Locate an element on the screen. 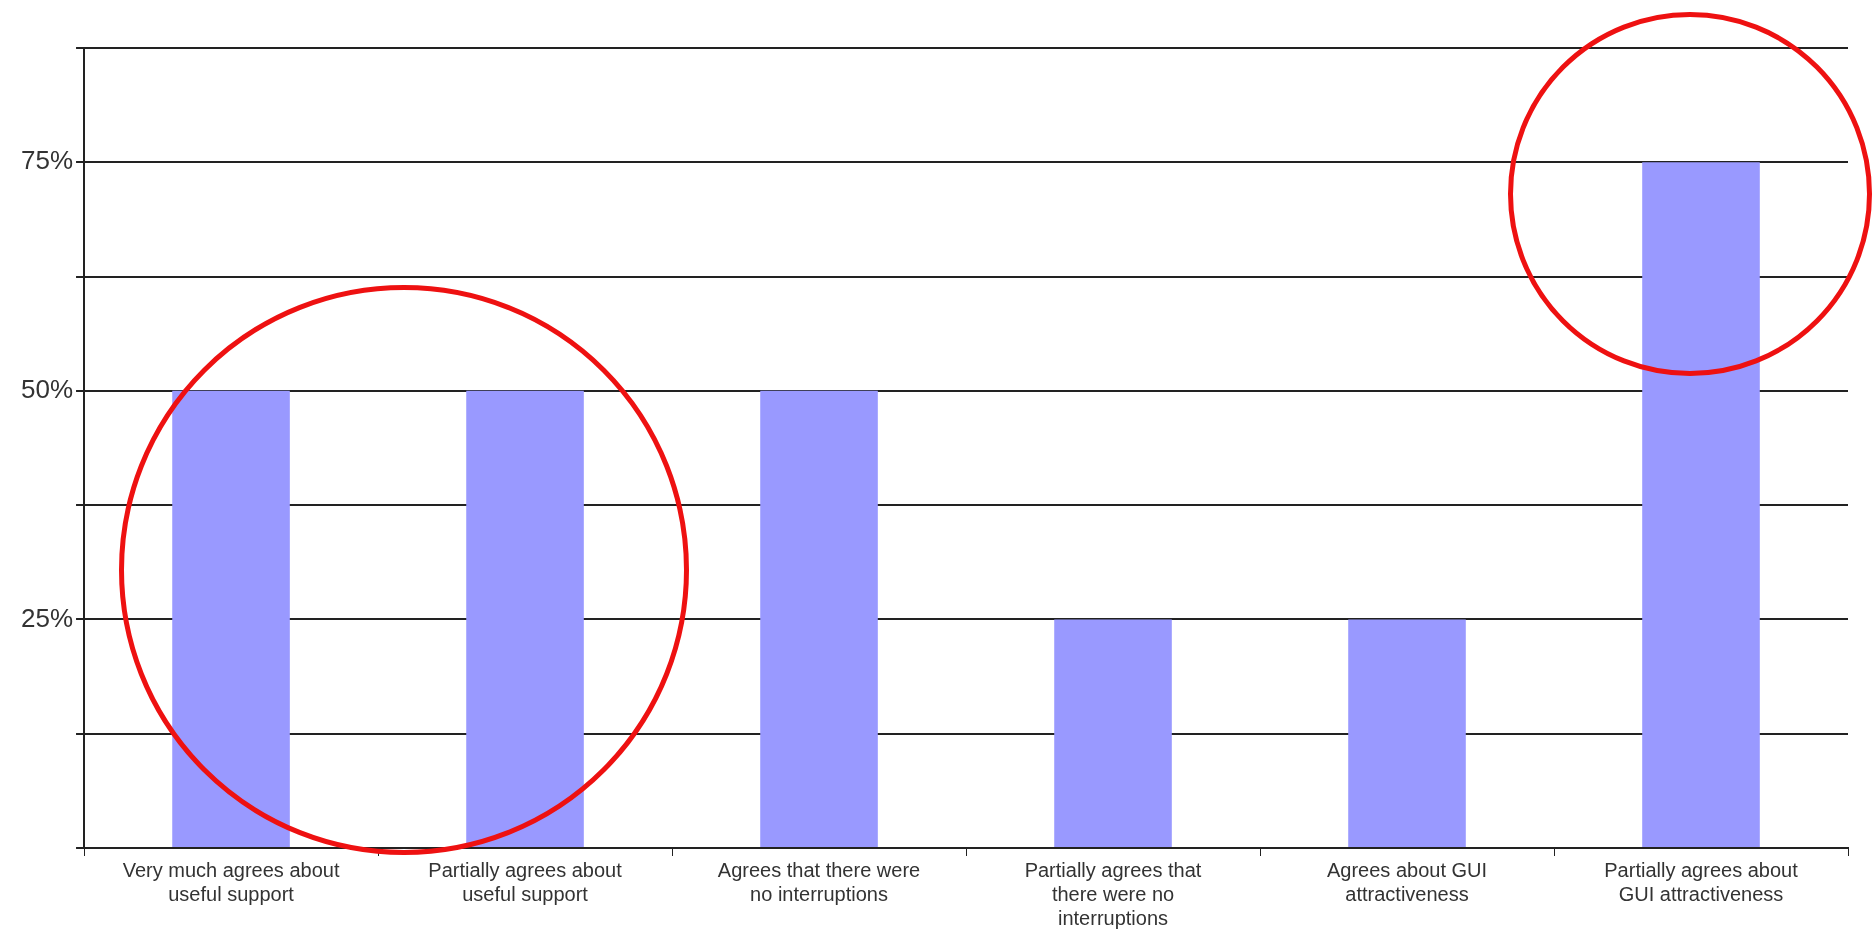  y-tick-label: 50% is located at coordinates (47, 389).